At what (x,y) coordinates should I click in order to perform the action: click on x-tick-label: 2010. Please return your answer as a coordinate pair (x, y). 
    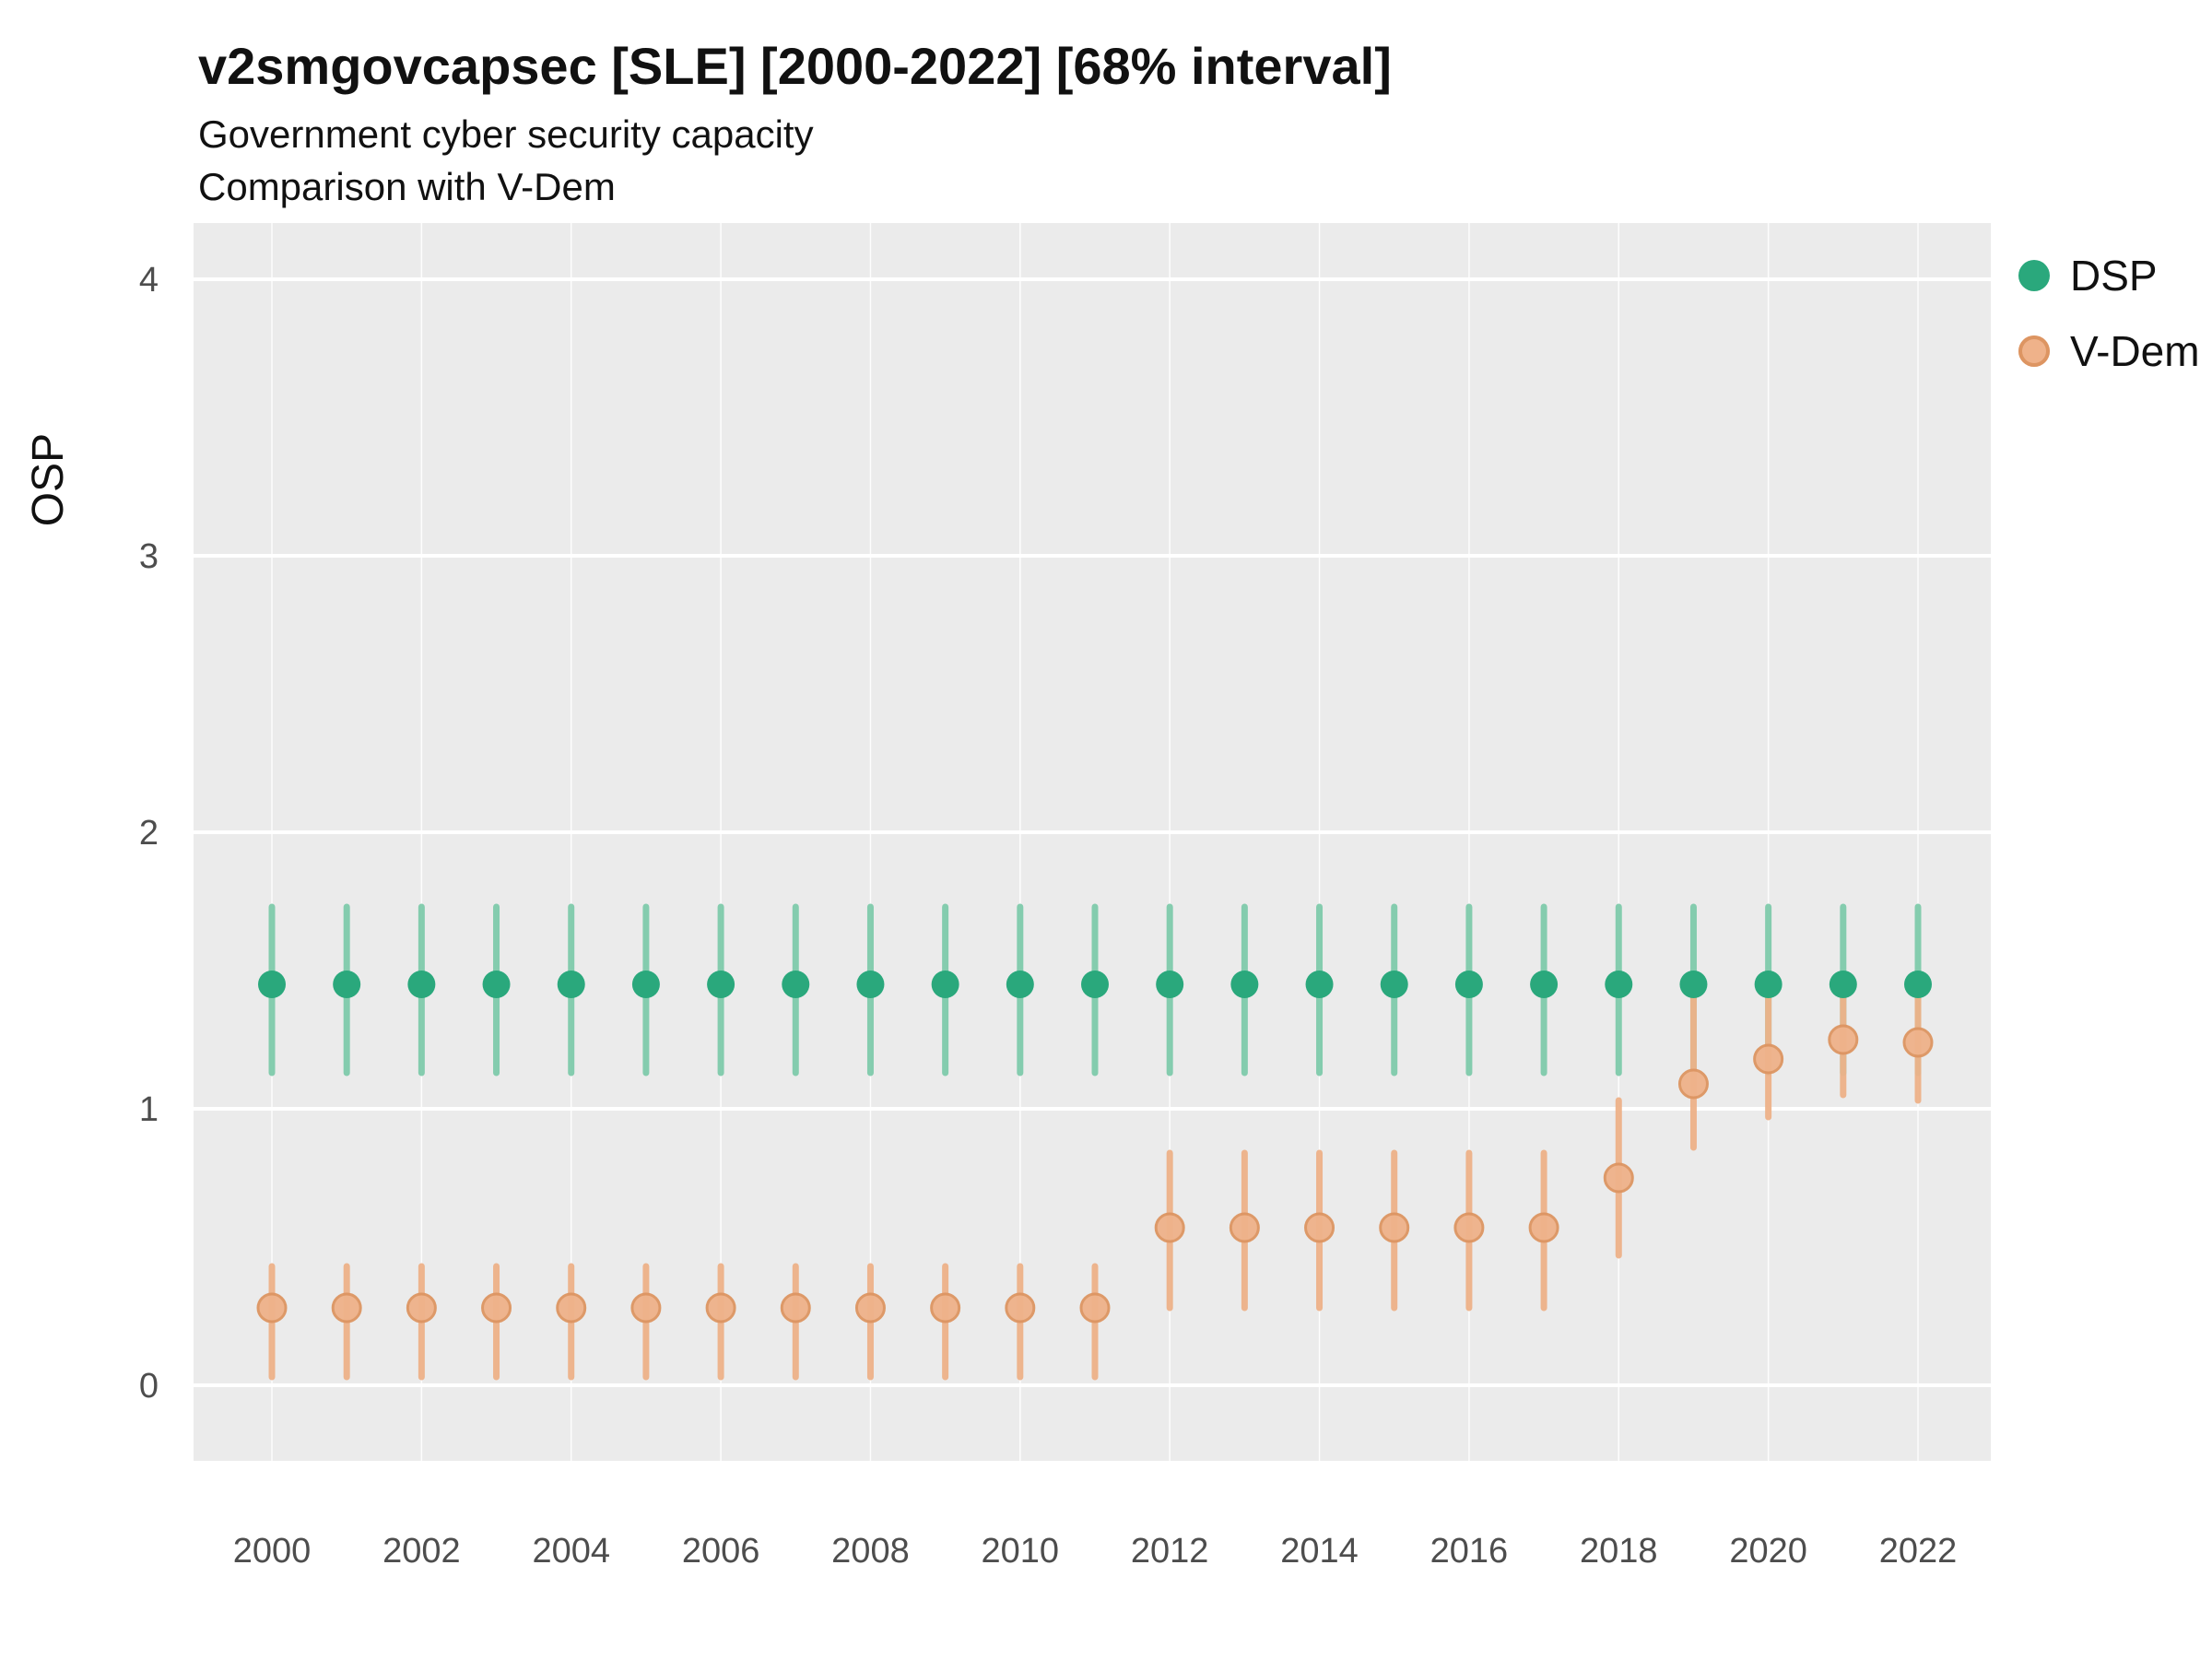
    Looking at the image, I should click on (1021, 1551).